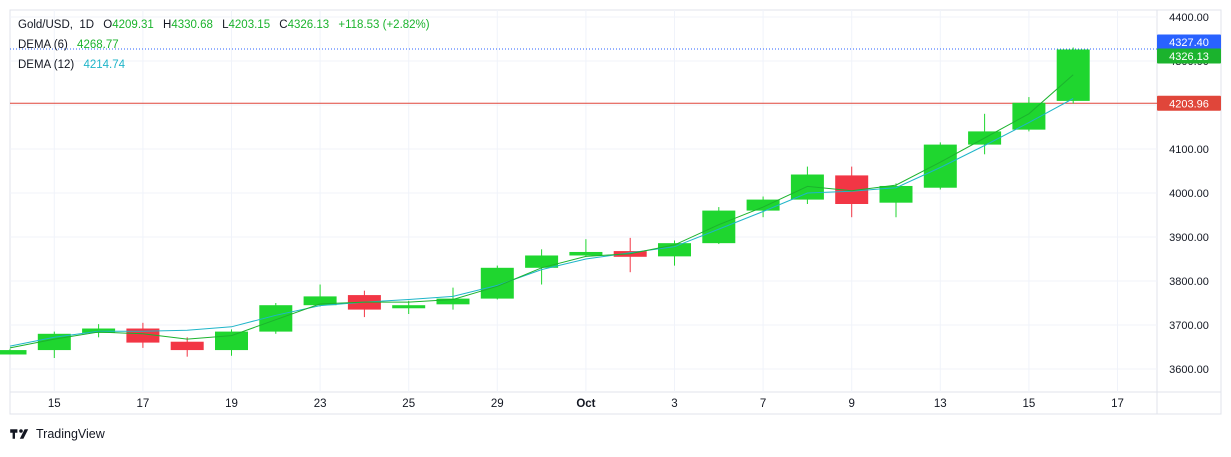 This screenshot has height=457, width=1231. I want to click on dema-slow-value: 4214.74, so click(104, 65).